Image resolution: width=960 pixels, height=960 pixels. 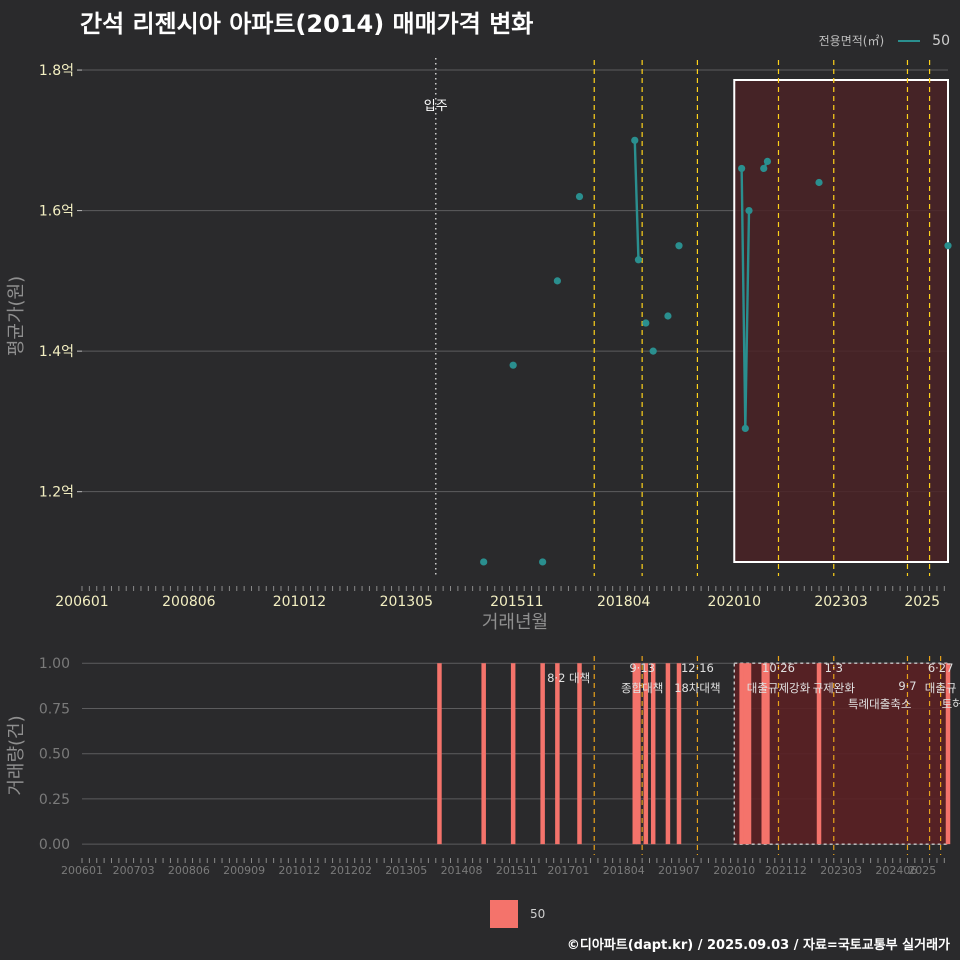 What do you see at coordinates (54, 709) in the screenshot?
I see `bottom-y-tick-label: 0.75` at bounding box center [54, 709].